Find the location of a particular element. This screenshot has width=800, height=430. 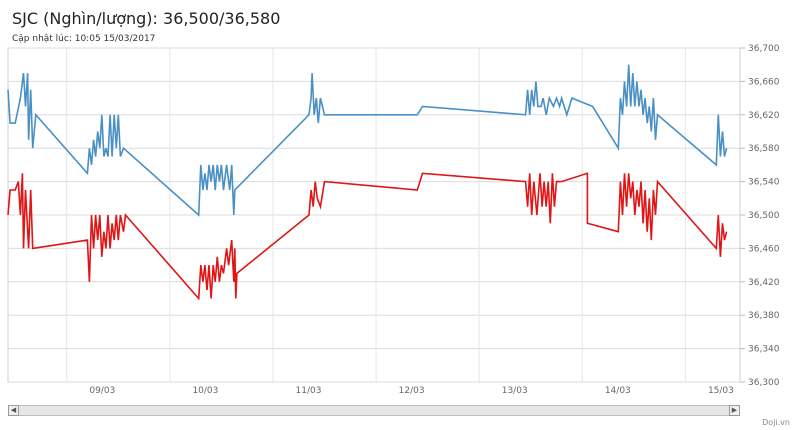

chart-scrollbar: ◀ ▶ is located at coordinates (374, 410).